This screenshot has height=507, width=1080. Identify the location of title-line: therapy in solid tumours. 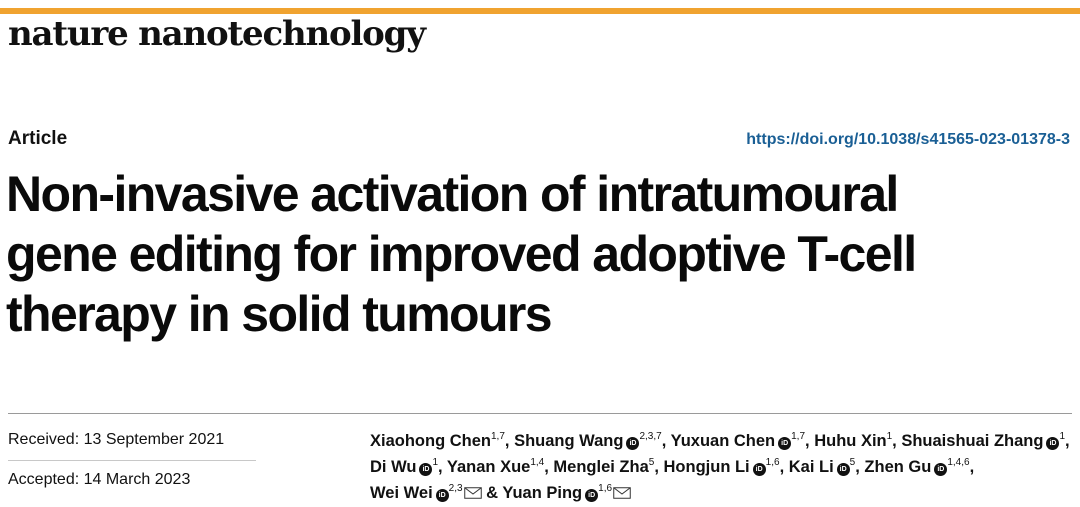
(279, 314).